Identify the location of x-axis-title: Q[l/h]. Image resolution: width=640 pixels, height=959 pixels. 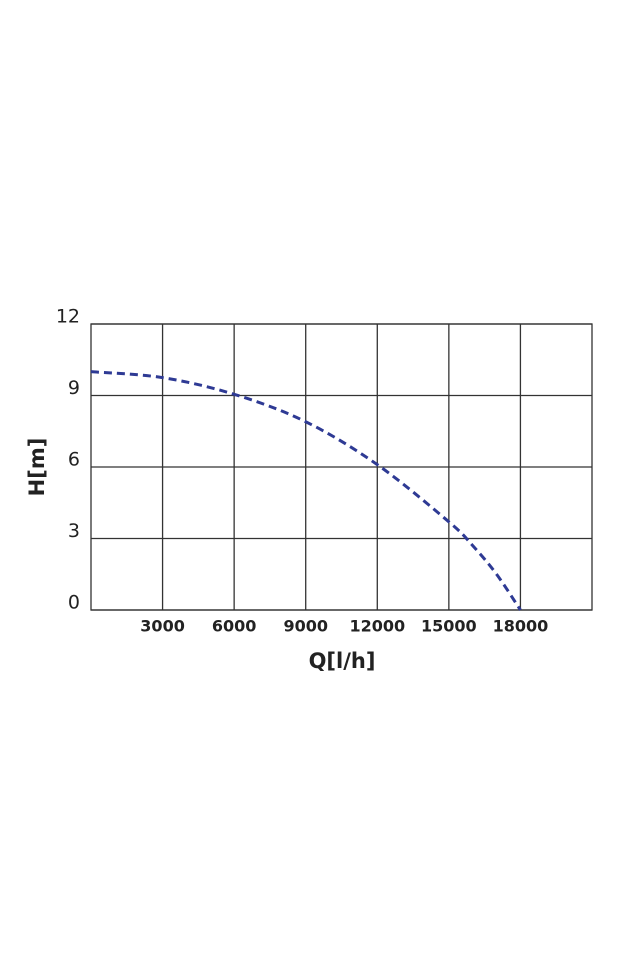
(342, 661).